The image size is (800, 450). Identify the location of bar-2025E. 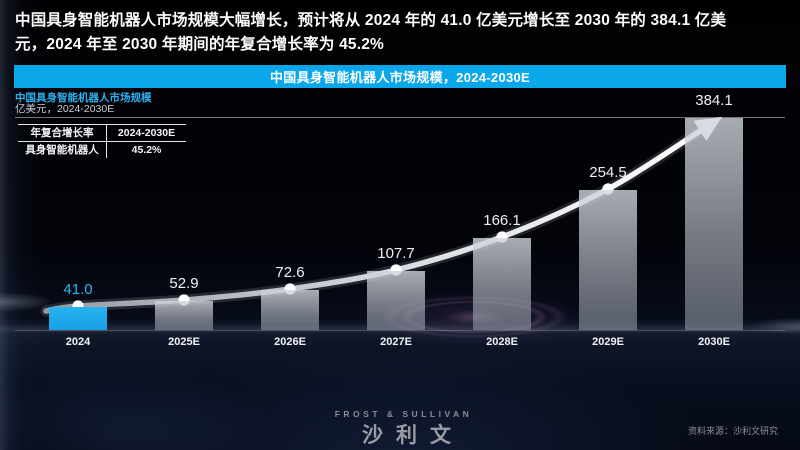
(184, 315).